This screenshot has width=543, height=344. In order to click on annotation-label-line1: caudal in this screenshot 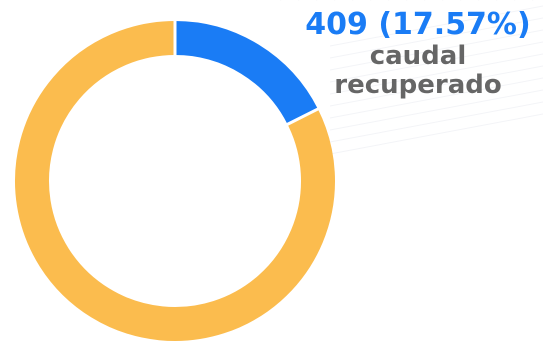, I will do `click(418, 55)`.